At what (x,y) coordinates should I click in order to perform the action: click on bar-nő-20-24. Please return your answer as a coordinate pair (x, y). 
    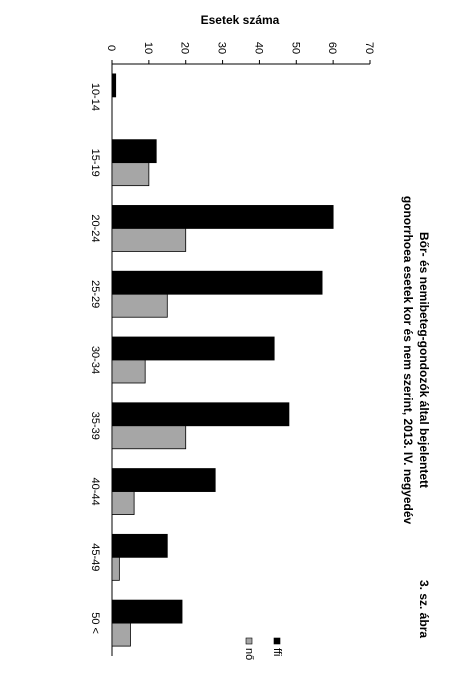
    Looking at the image, I should click on (149, 240).